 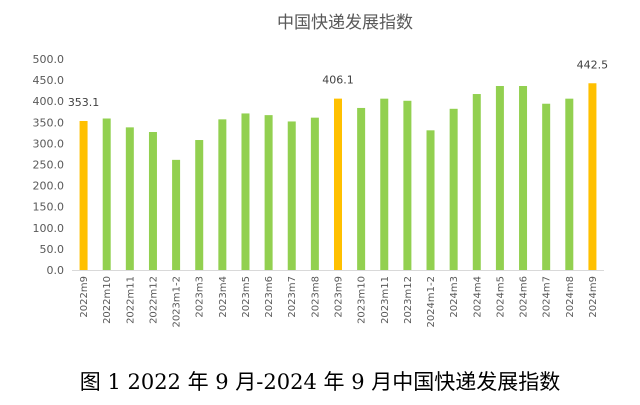 What do you see at coordinates (547, 297) in the screenshot?
I see `x-tick-label: 2024m7` at bounding box center [547, 297].